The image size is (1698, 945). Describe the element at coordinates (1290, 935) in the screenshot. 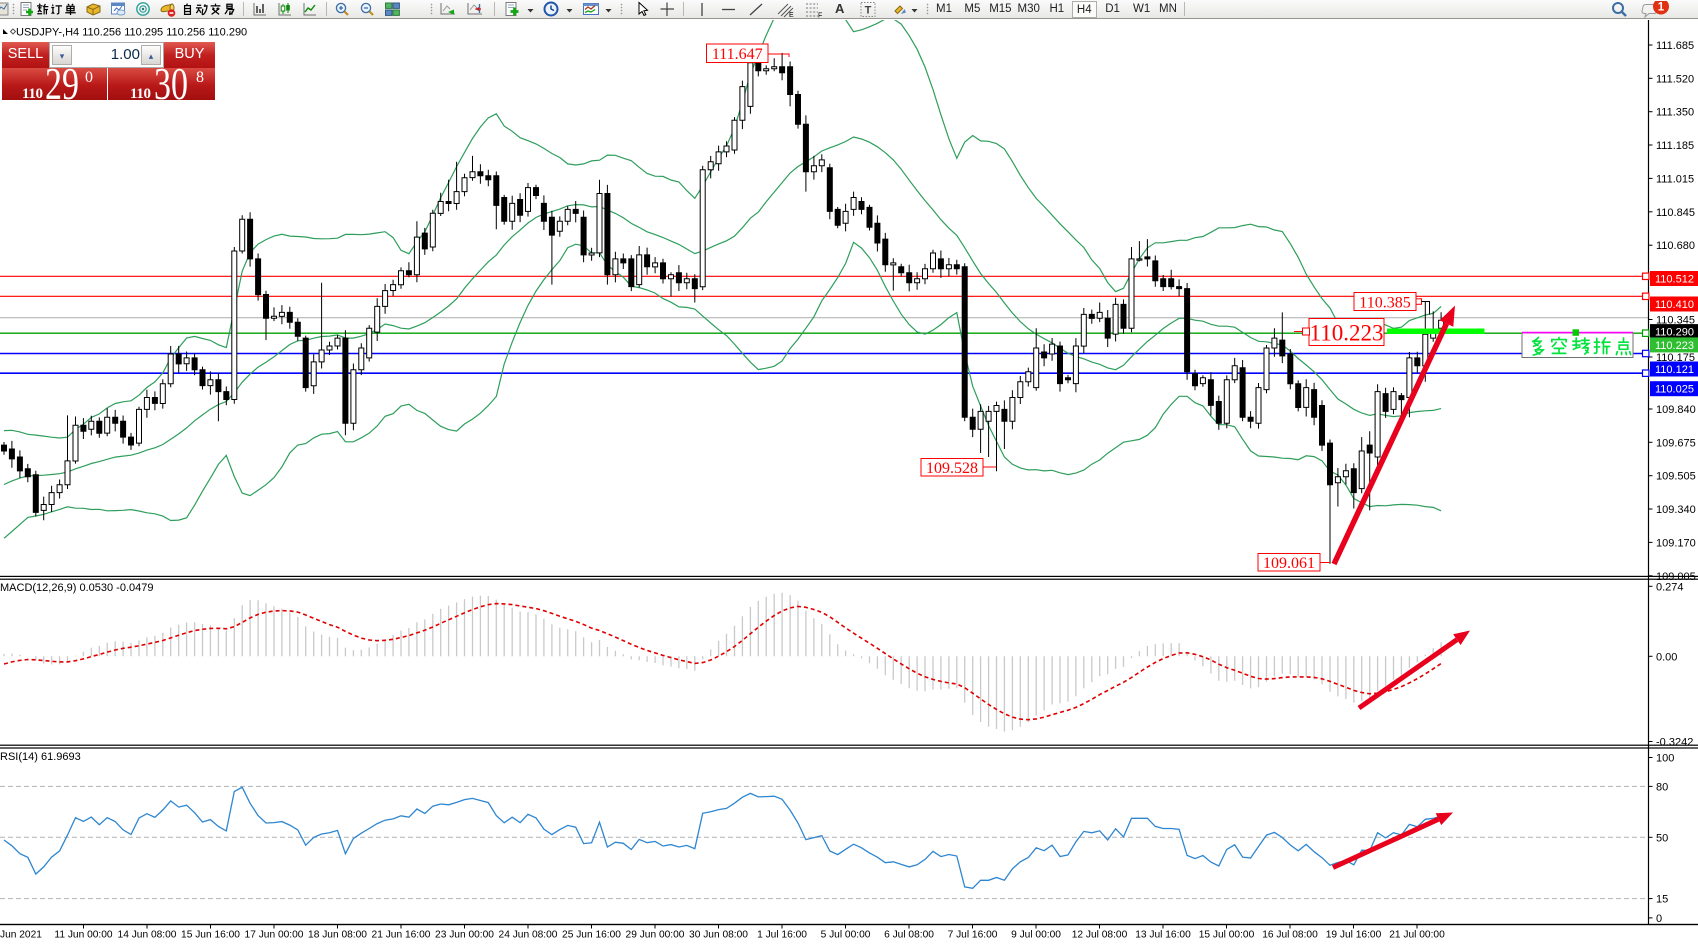

I see `svg-text: 16 Jul 08:00` at that location.